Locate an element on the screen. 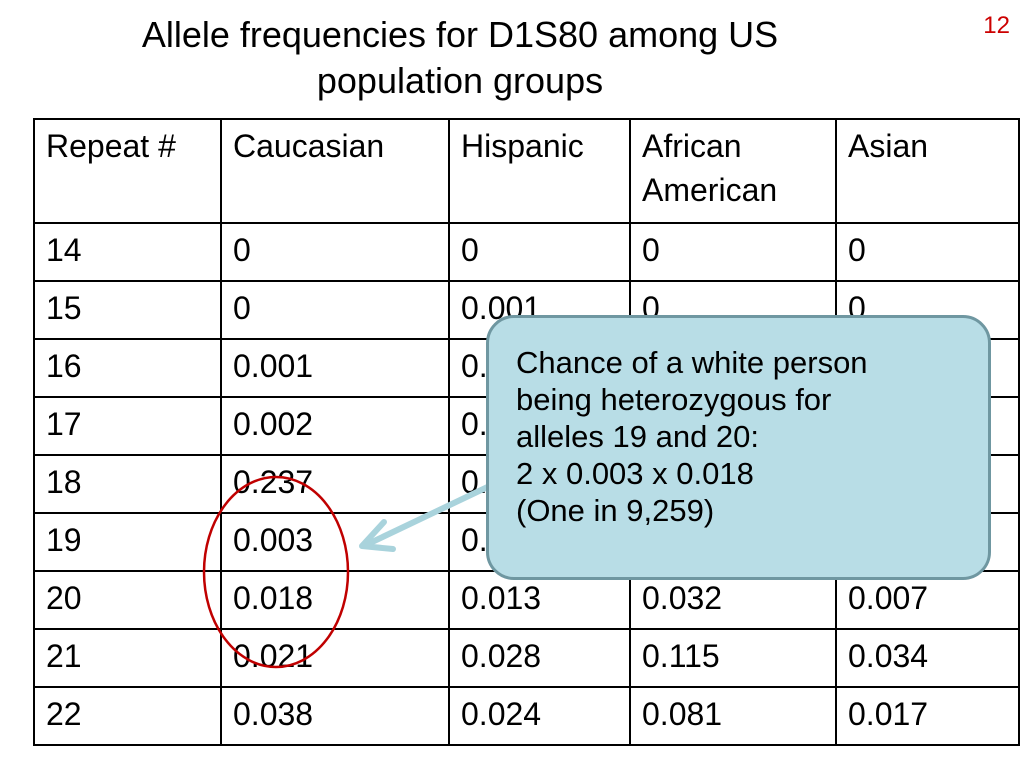  header-hispanic: Hispanic is located at coordinates (539, 171).